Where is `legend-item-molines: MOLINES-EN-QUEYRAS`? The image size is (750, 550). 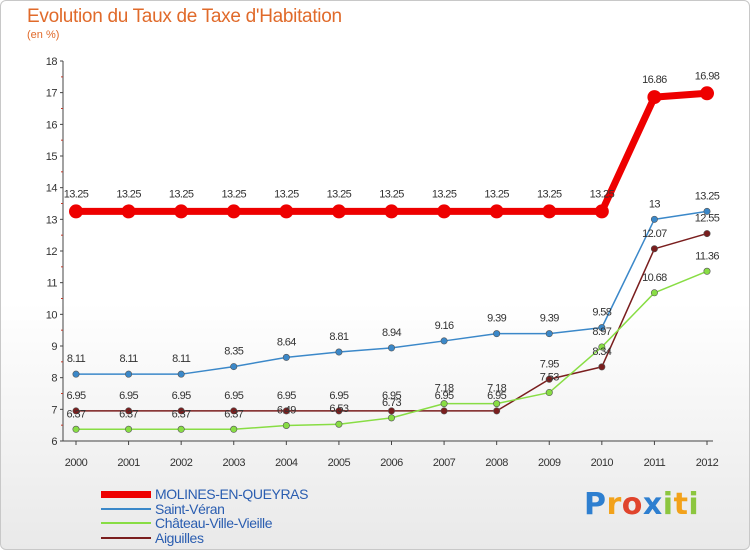
legend-item-molines: MOLINES-EN-QUEYRAS is located at coordinates (204, 493).